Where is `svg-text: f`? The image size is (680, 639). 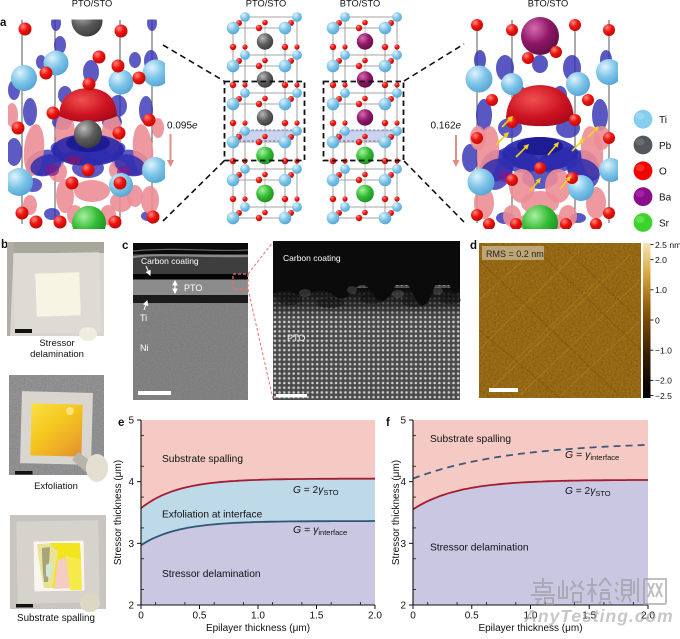
svg-text: f is located at coordinates (388, 423).